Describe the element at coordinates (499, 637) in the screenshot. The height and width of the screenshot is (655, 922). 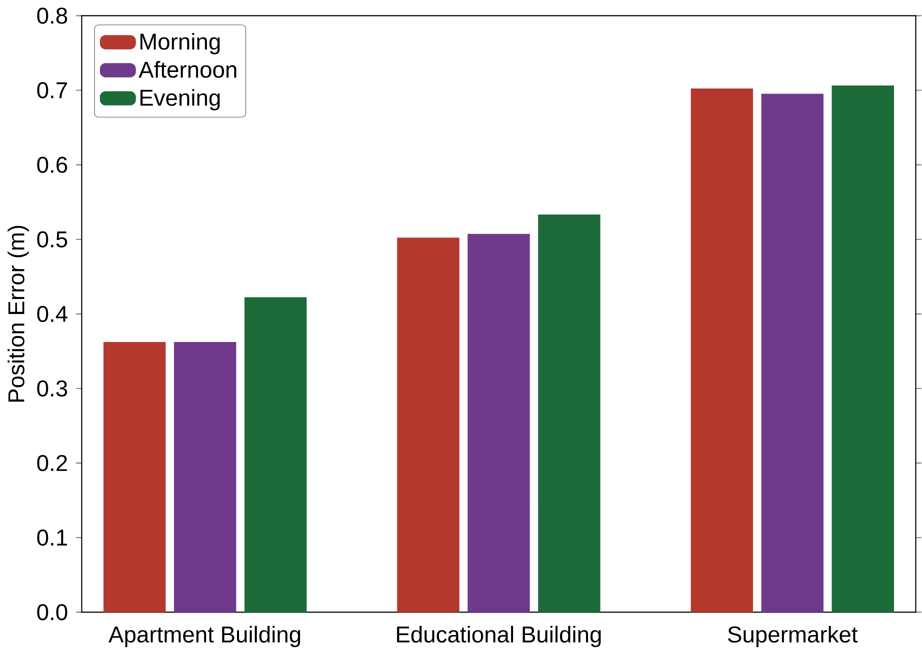
I see `x-tick-label: Educational Building` at that location.